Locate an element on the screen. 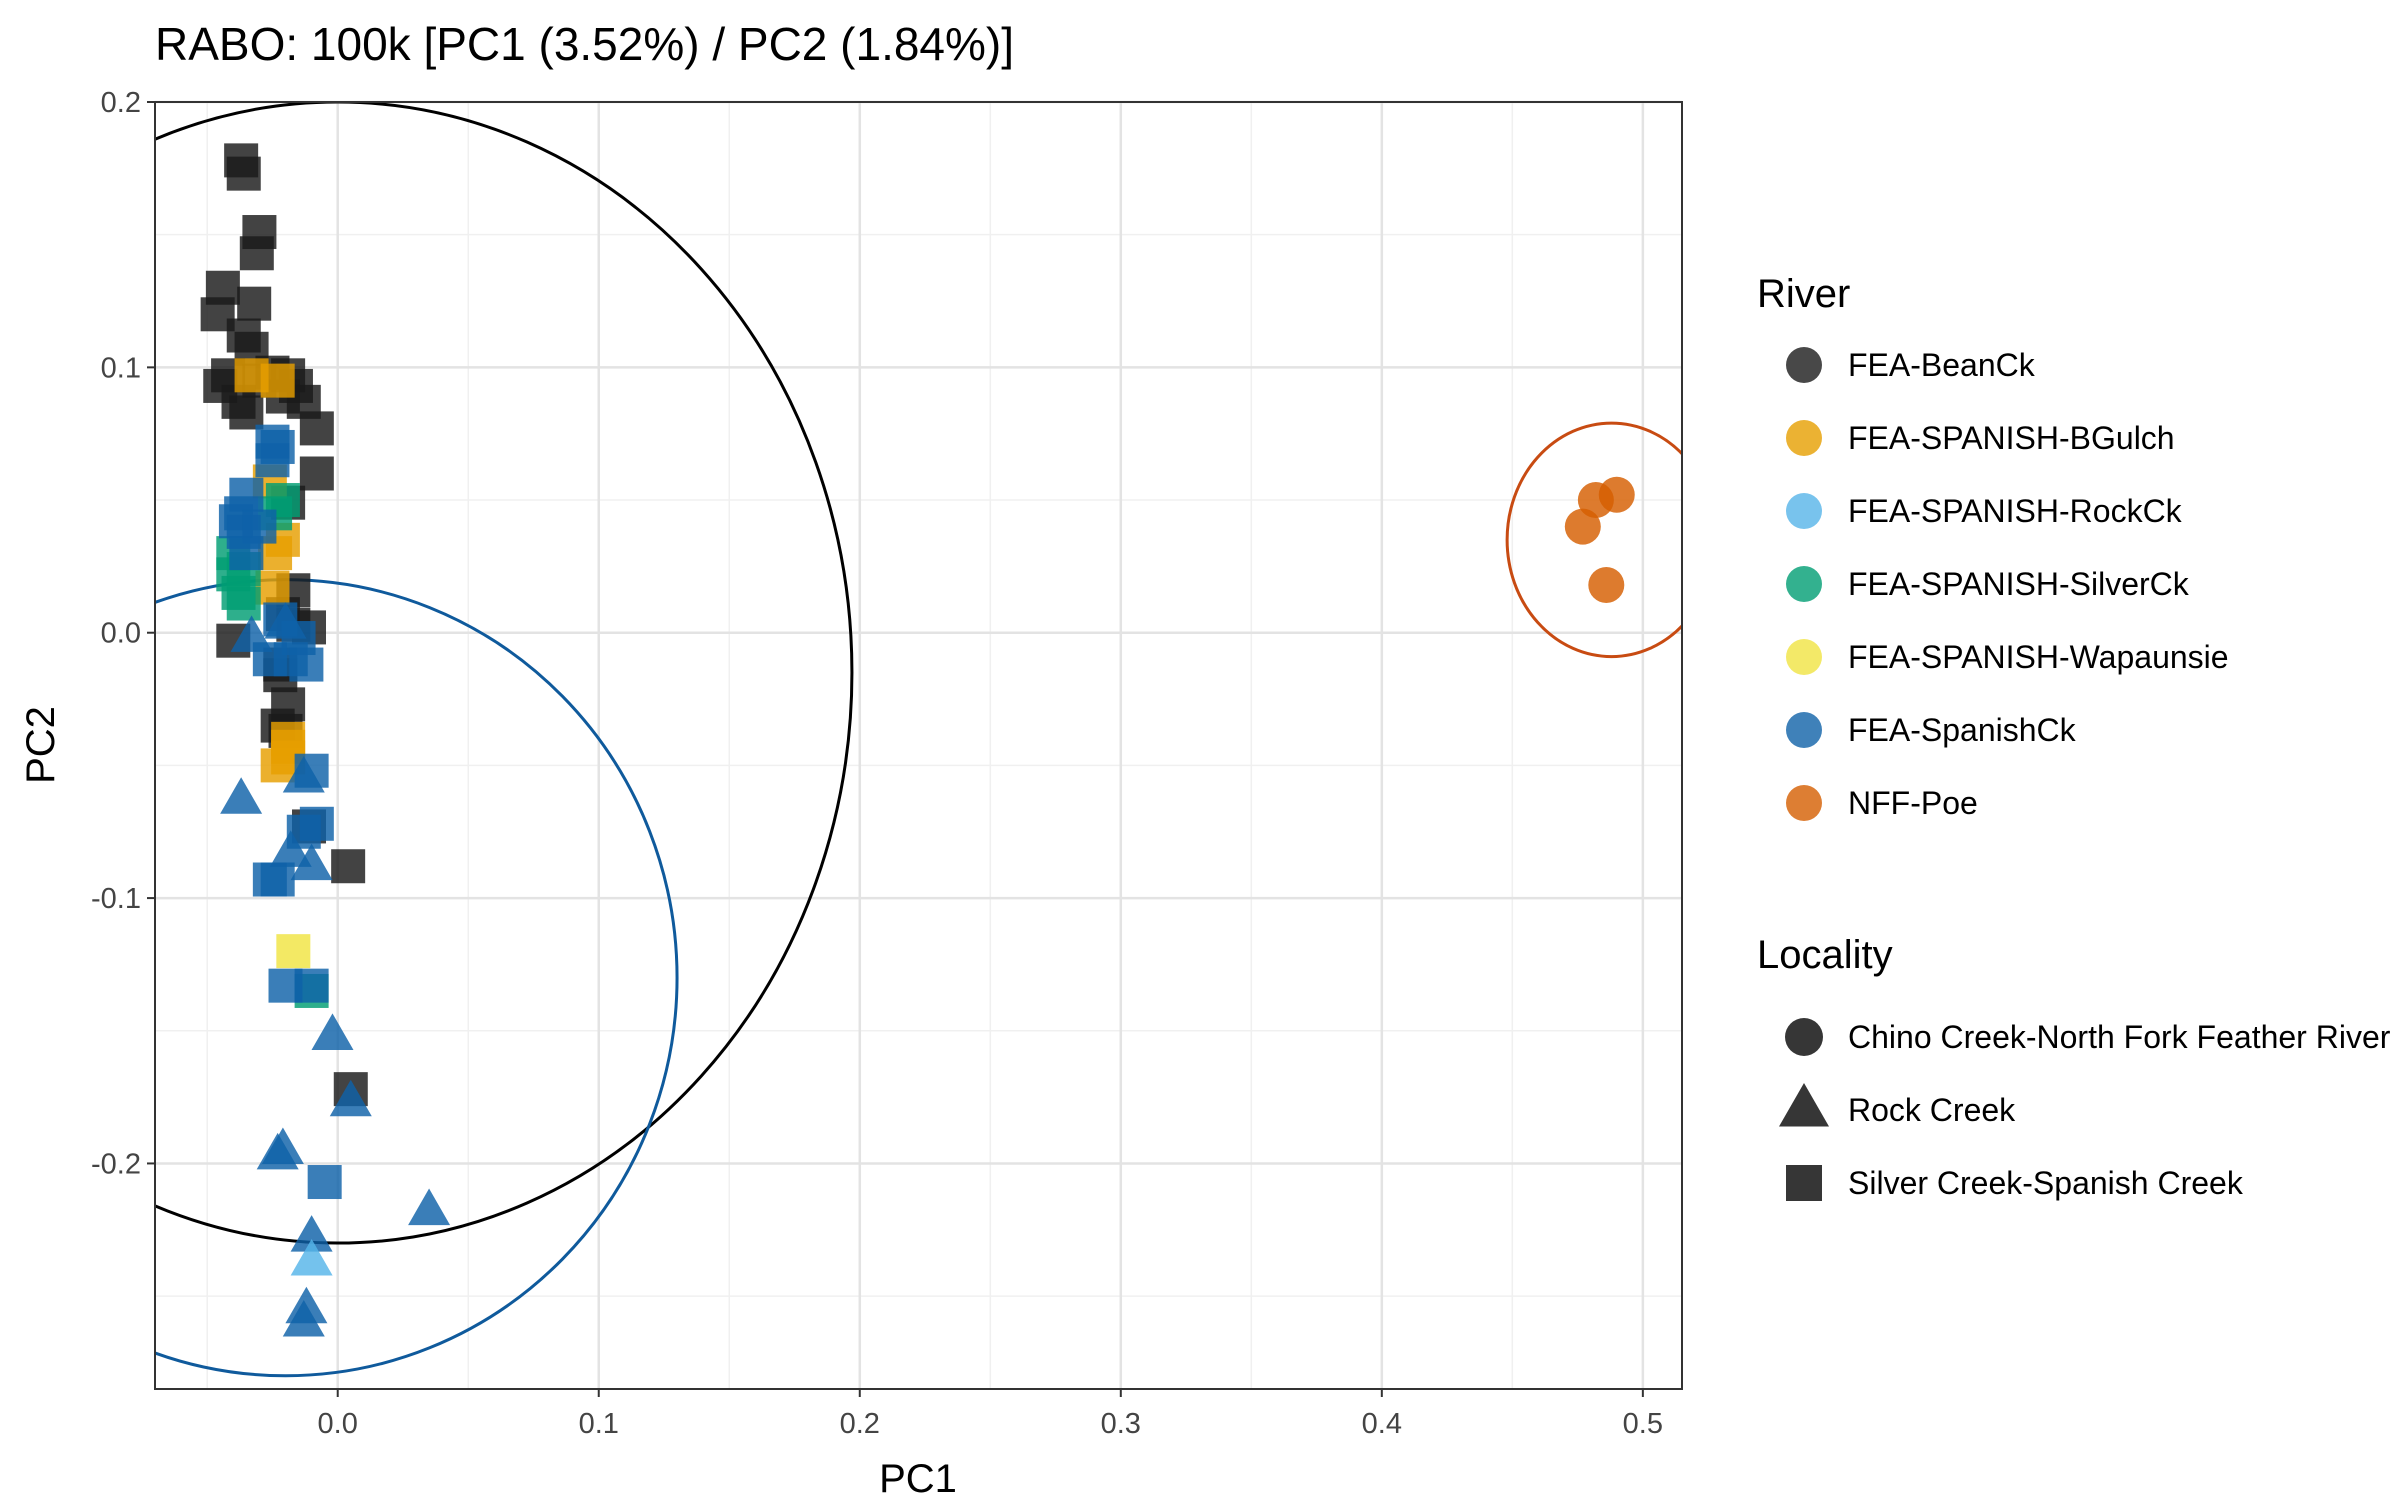  x-tick-label: 0.4 is located at coordinates (1382, 1424).